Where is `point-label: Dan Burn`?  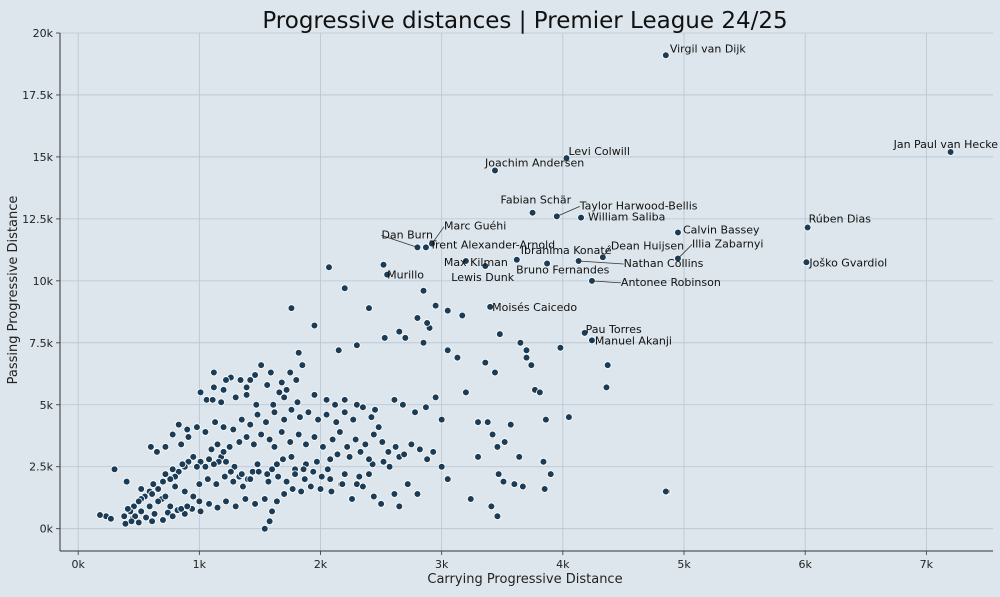
point-label: Dan Burn is located at coordinates (407, 234).